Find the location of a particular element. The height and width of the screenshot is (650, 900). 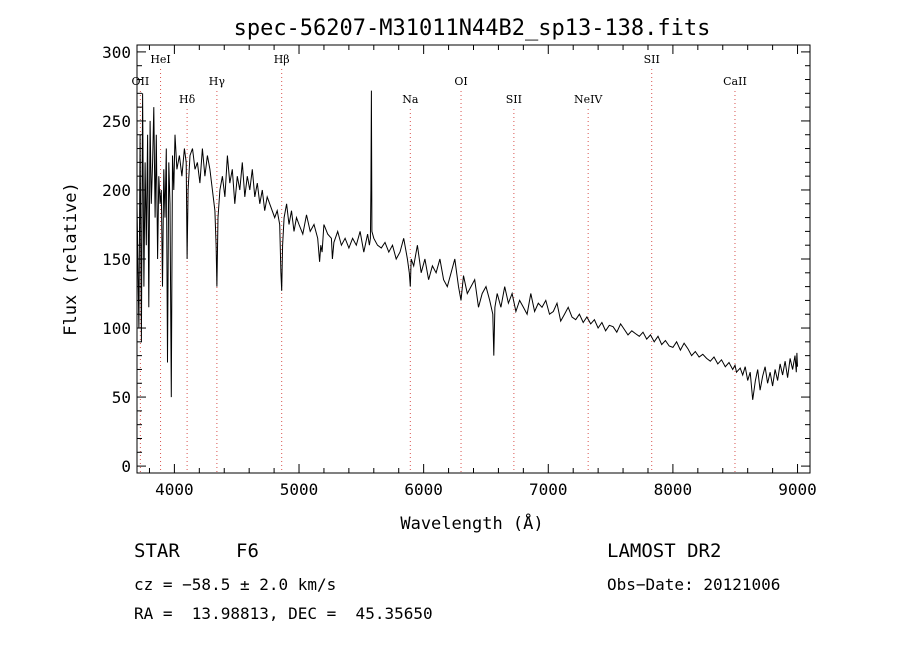

x-tick-label: 9000 is located at coordinates (797, 489).